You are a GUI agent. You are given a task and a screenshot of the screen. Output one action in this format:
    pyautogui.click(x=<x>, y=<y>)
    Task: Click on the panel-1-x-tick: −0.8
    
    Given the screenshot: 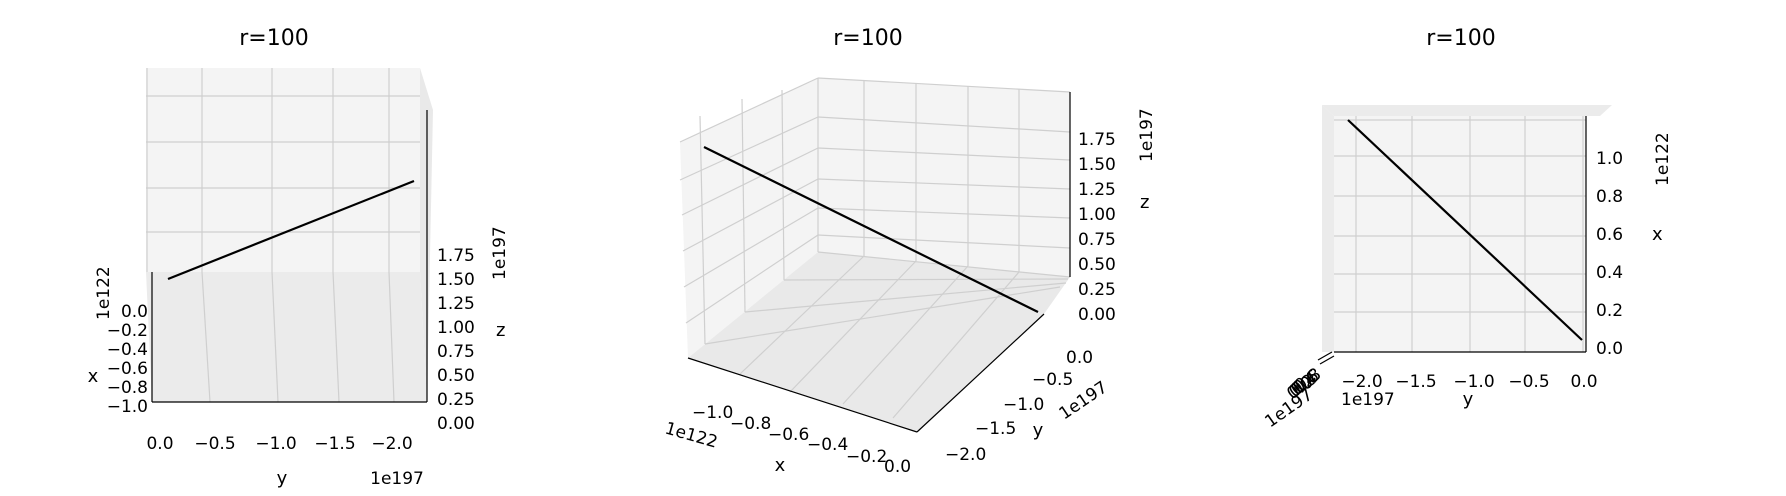 What is the action you would take?
    pyautogui.click(x=127, y=388)
    